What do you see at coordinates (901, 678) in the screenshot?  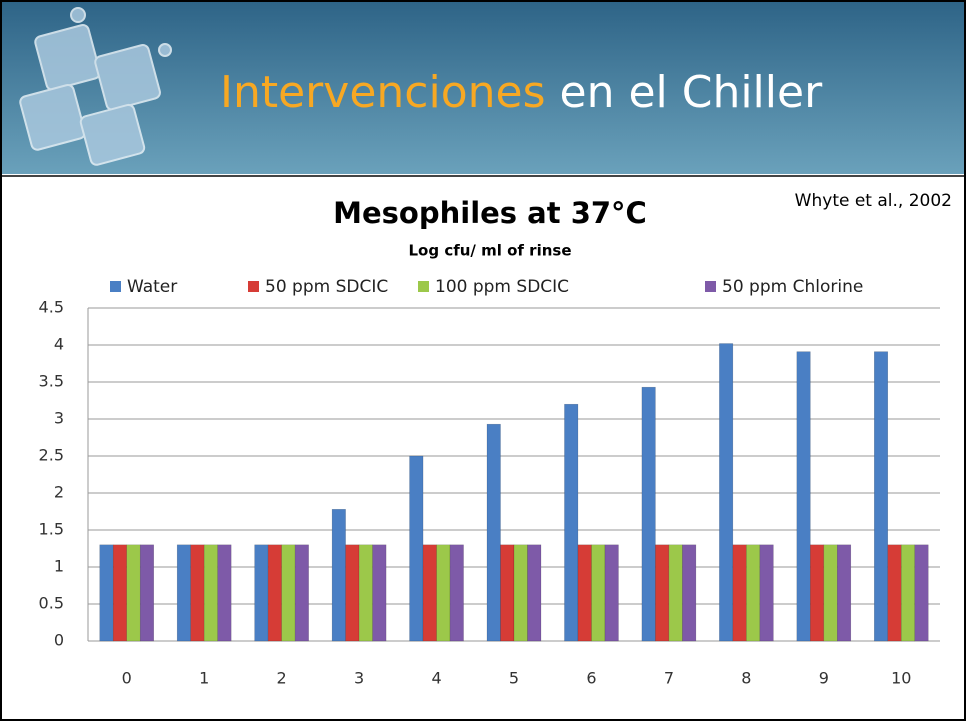 I see `x-tick-label: 10` at bounding box center [901, 678].